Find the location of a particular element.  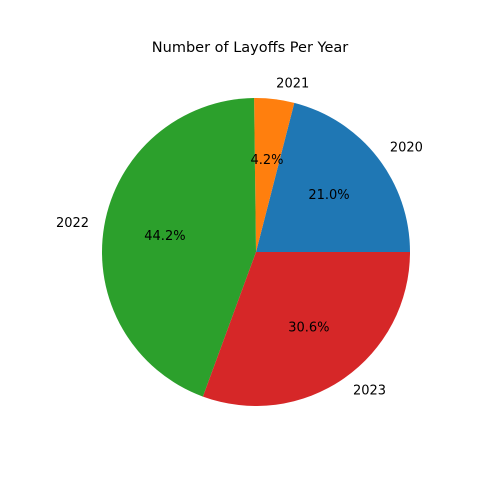

slice-percent-2023: 30.6% is located at coordinates (308, 327).